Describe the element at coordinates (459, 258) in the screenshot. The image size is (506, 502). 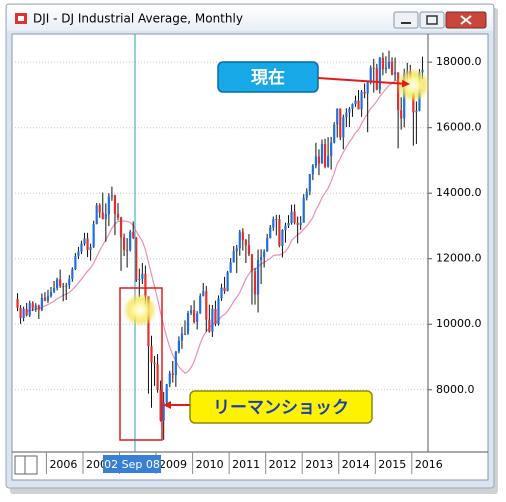
I see `y-tick-label: 12000.0` at that location.